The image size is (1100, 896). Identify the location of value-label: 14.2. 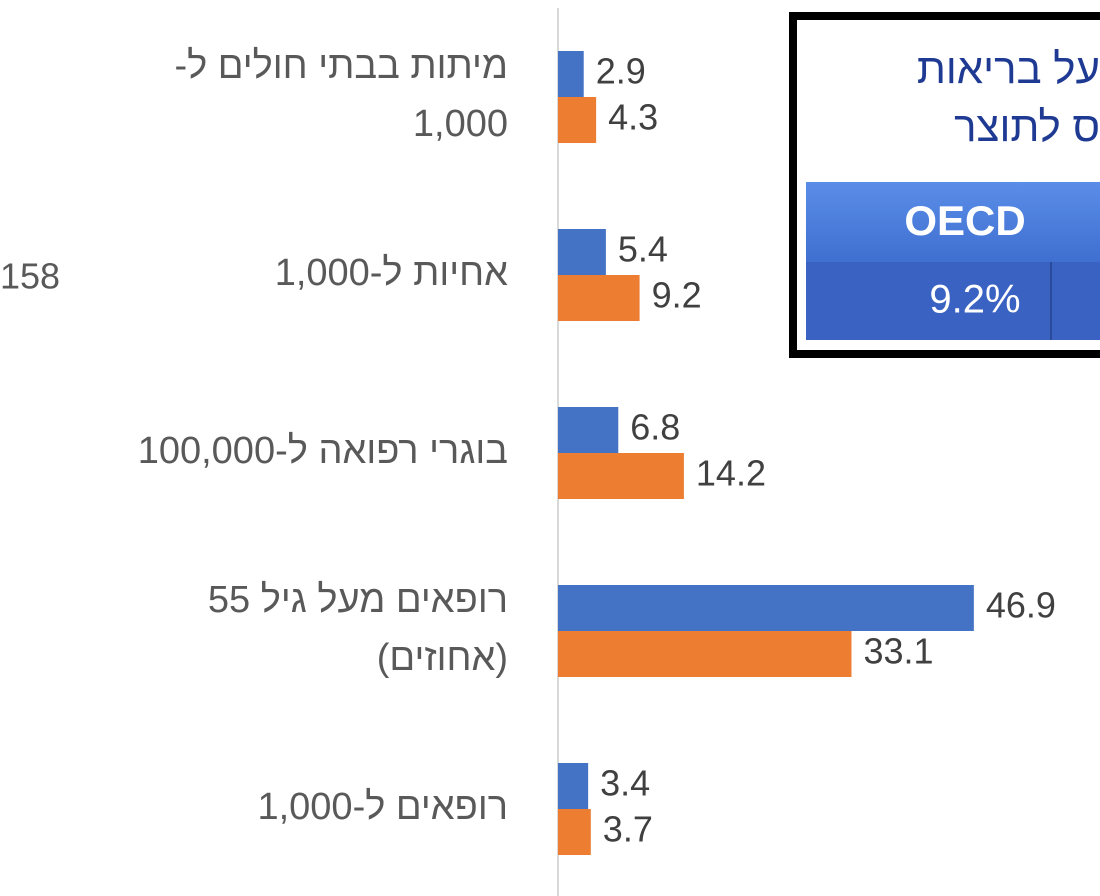
(731, 473).